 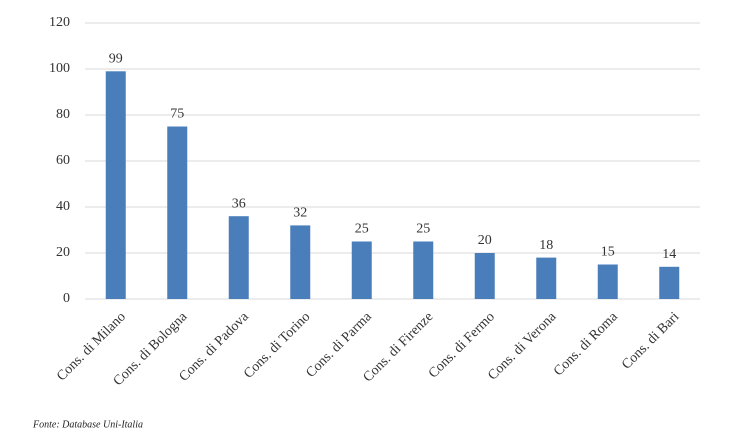 I want to click on x-tick-label: Cons. di Bari, so click(x=650, y=340).